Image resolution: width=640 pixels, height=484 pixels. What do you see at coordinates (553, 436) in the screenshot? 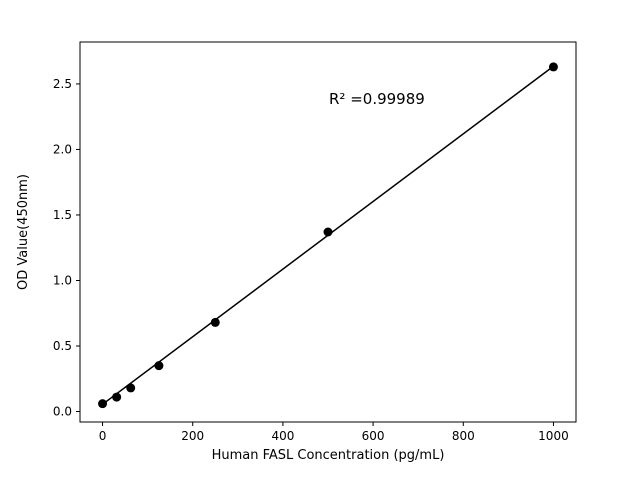
I see `x-tick-label: 1000` at bounding box center [553, 436].